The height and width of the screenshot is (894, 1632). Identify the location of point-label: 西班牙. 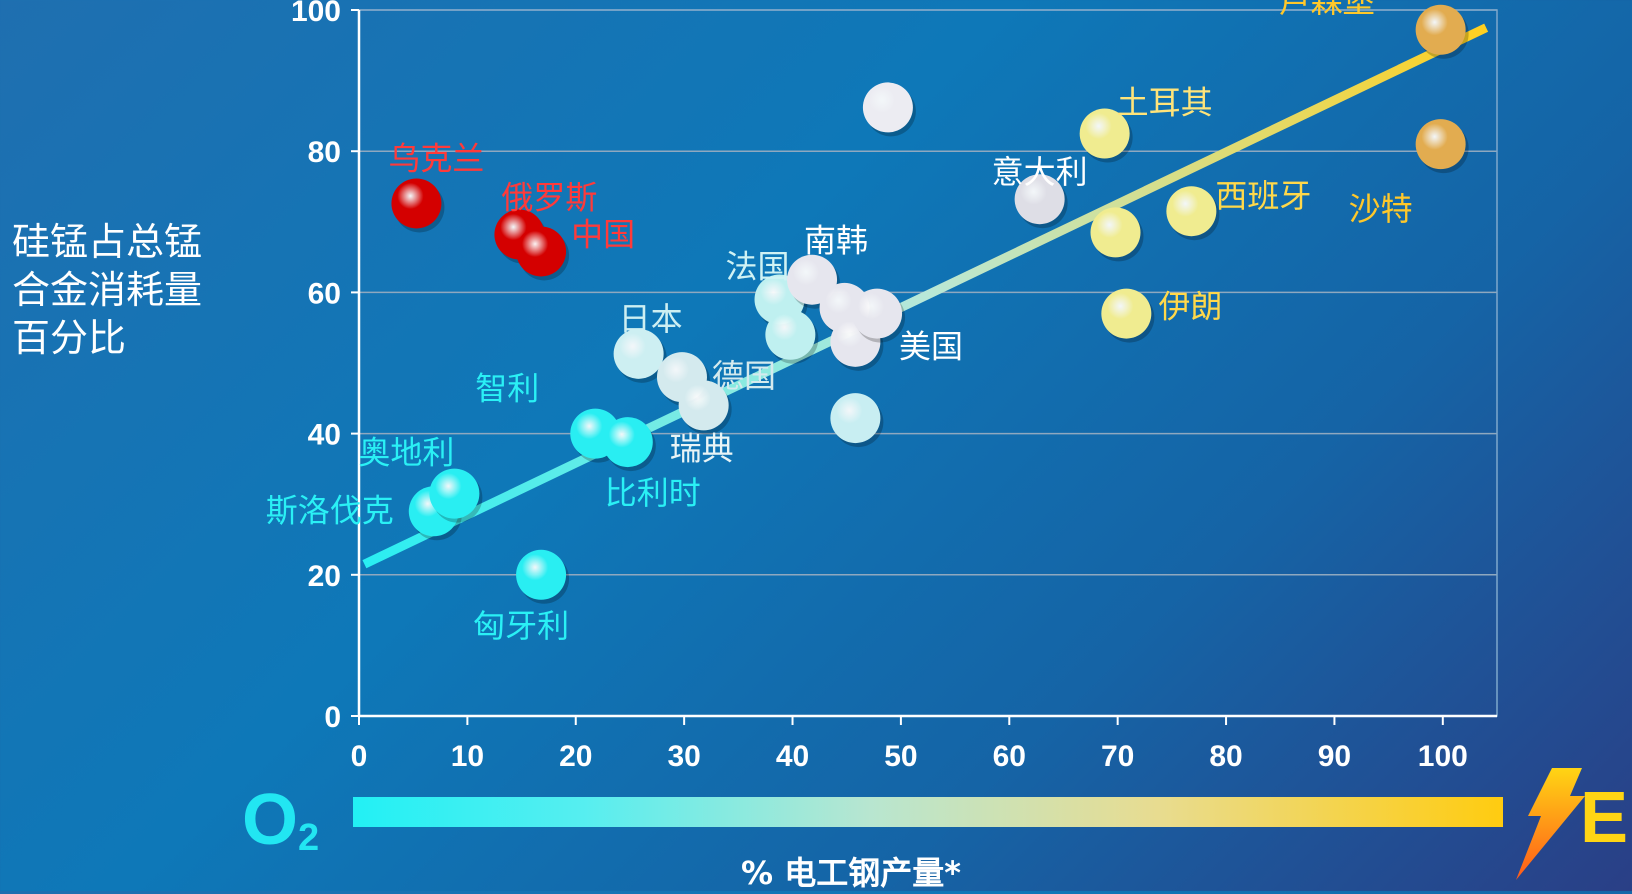
(1263, 196).